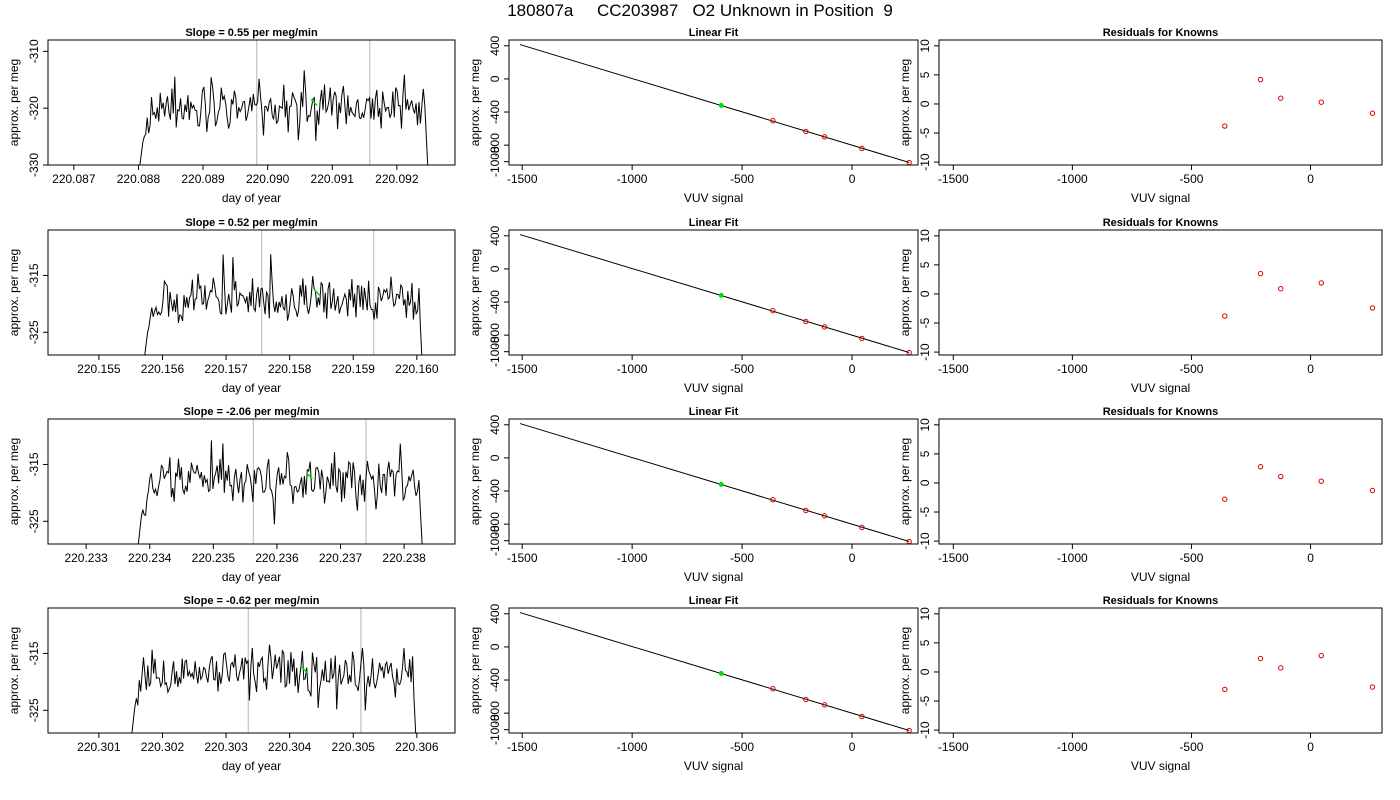 The width and height of the screenshot is (1400, 800). I want to click on y-tick-label: -400, so click(495, 680).